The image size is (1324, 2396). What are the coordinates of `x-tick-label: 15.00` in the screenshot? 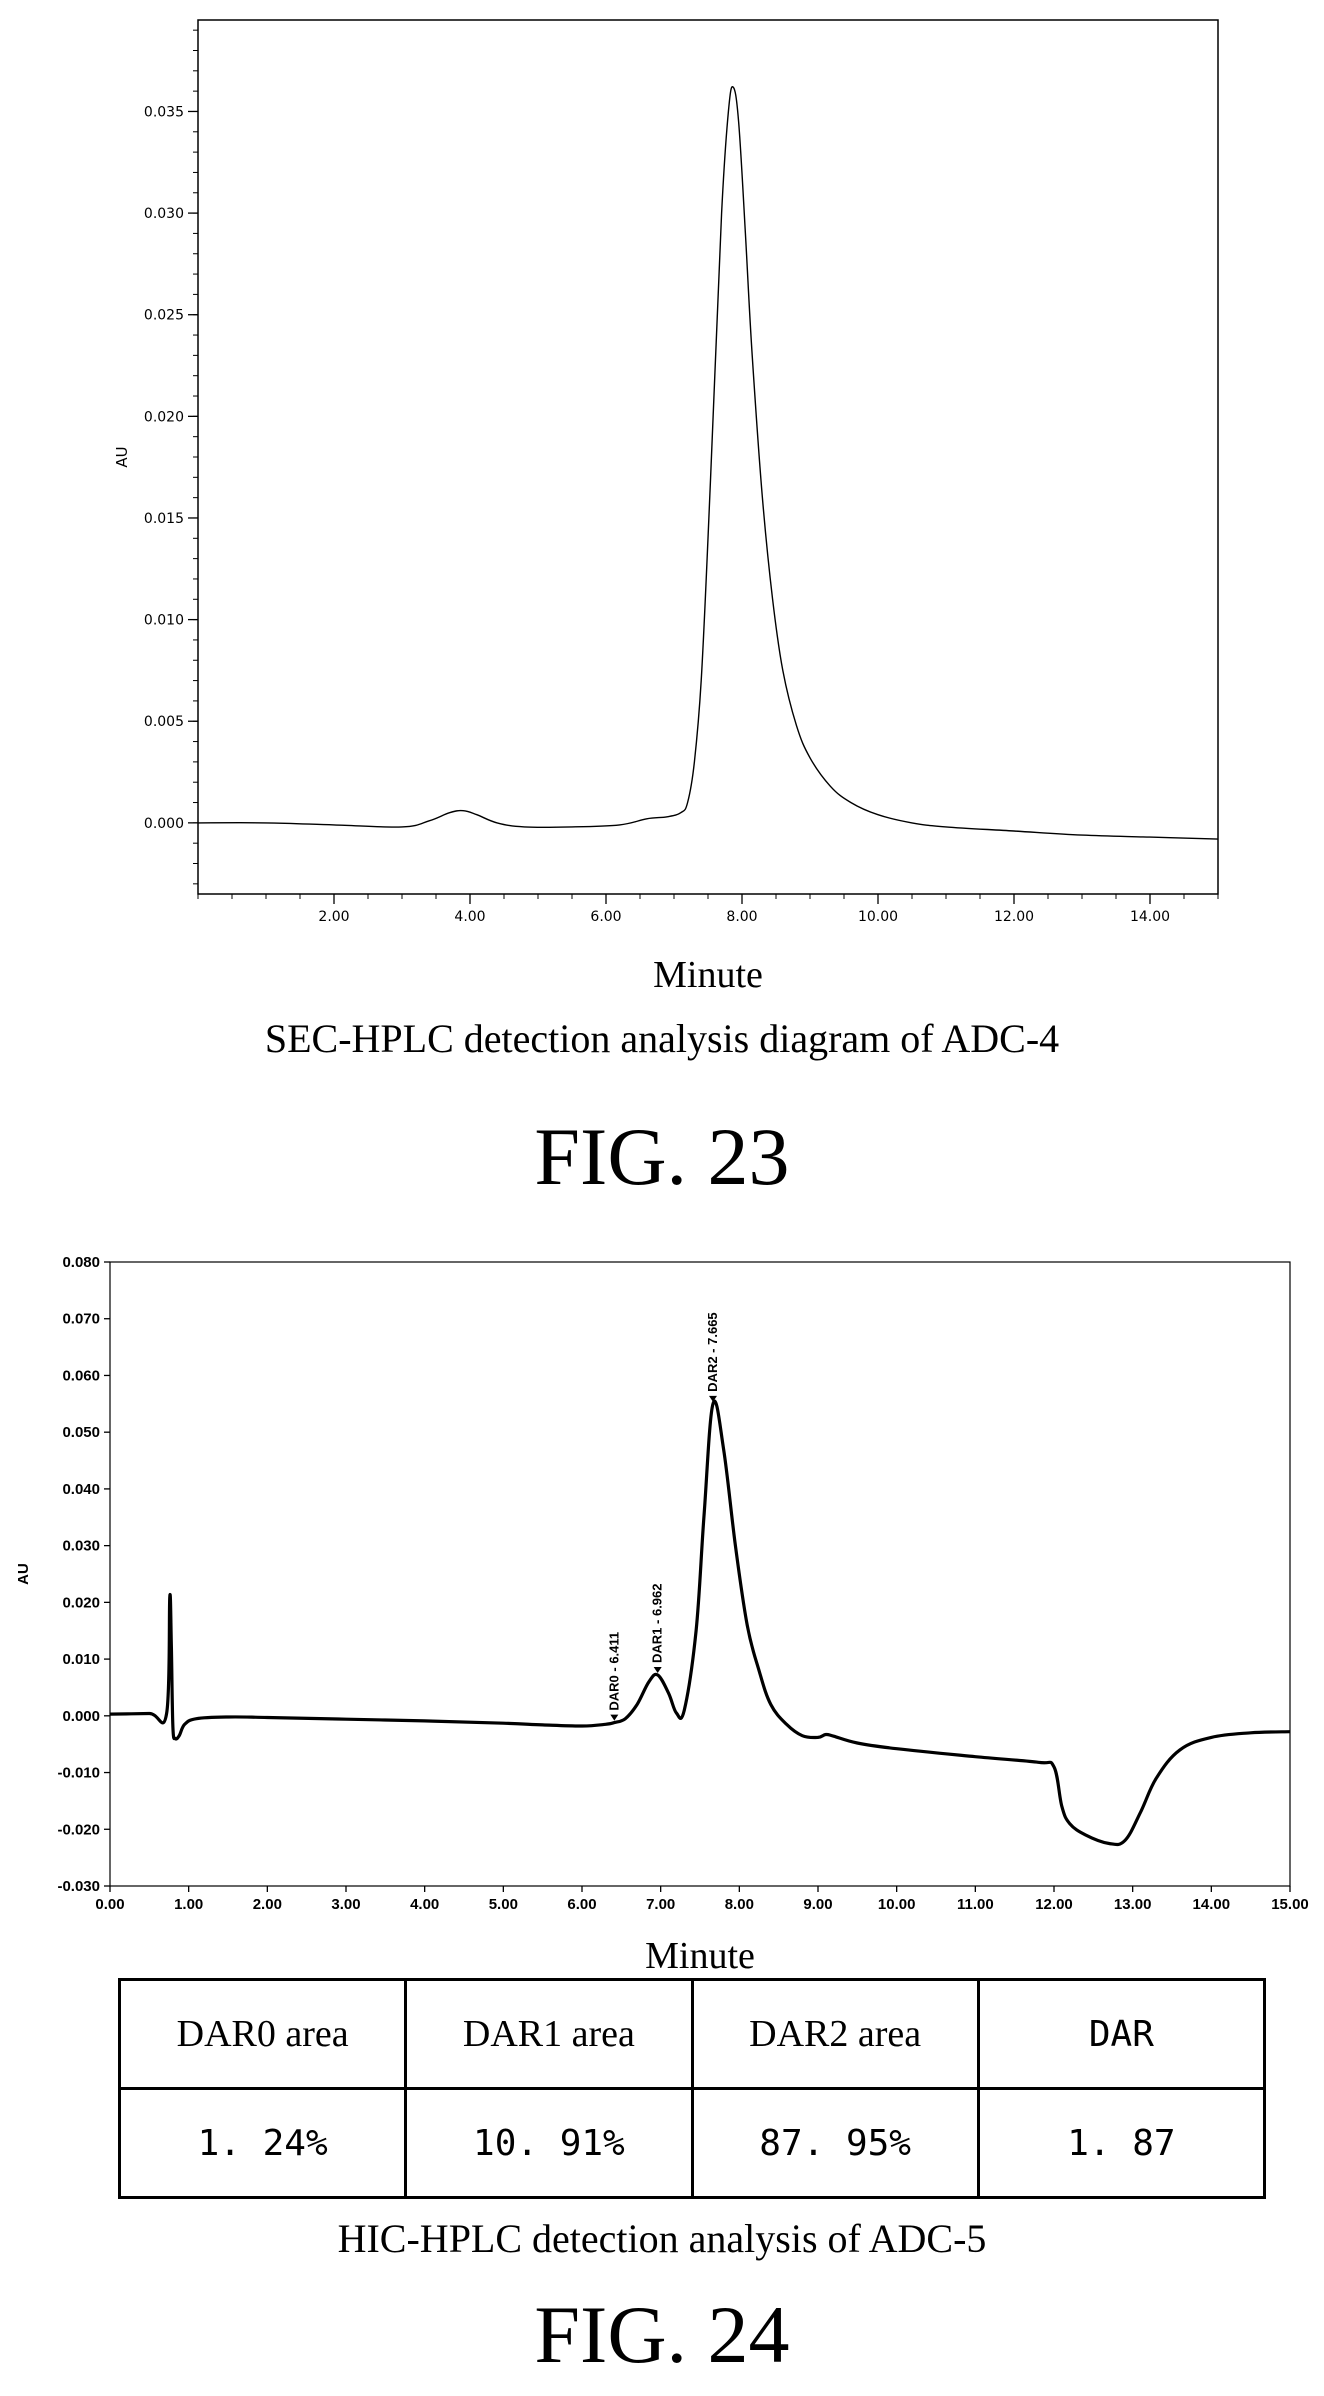 It's located at (1290, 1904).